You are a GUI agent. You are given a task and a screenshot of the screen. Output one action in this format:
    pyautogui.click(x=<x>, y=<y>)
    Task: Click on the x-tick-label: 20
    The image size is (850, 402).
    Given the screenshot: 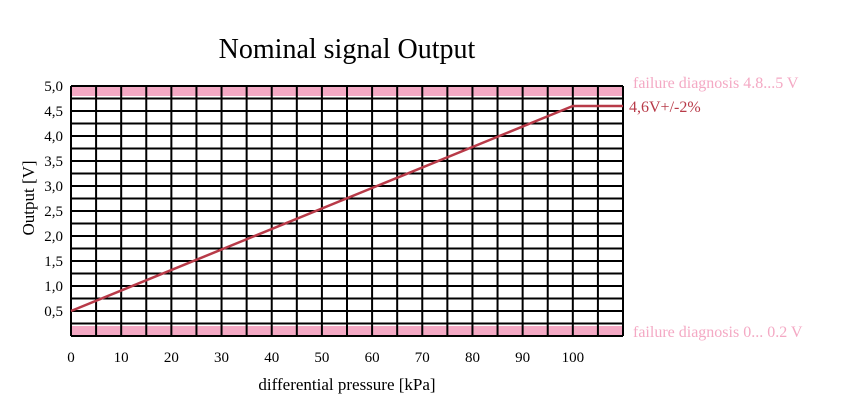 What is the action you would take?
    pyautogui.click(x=171, y=358)
    